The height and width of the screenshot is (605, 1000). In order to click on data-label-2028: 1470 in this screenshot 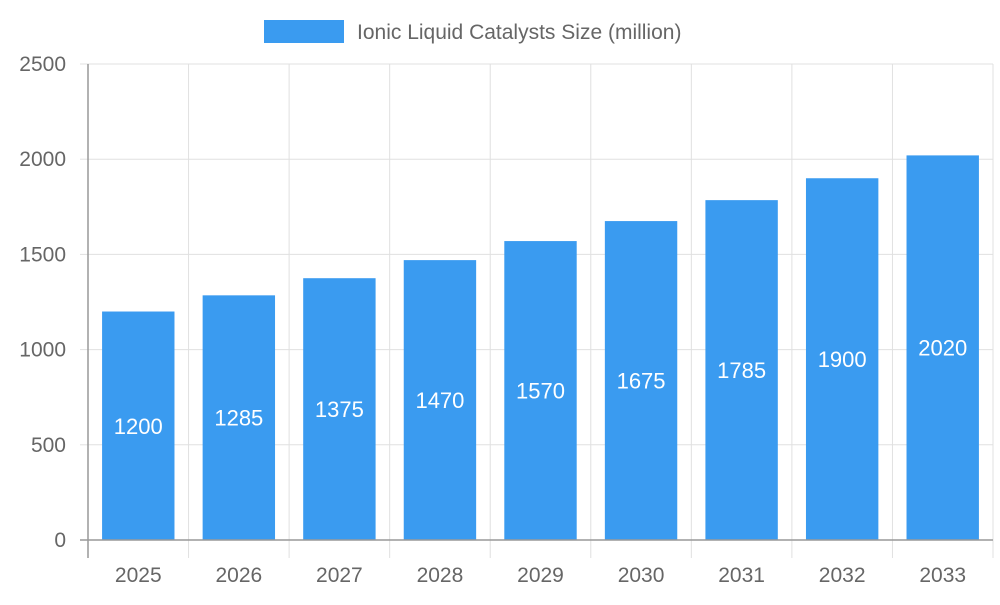, I will do `click(439, 400)`.